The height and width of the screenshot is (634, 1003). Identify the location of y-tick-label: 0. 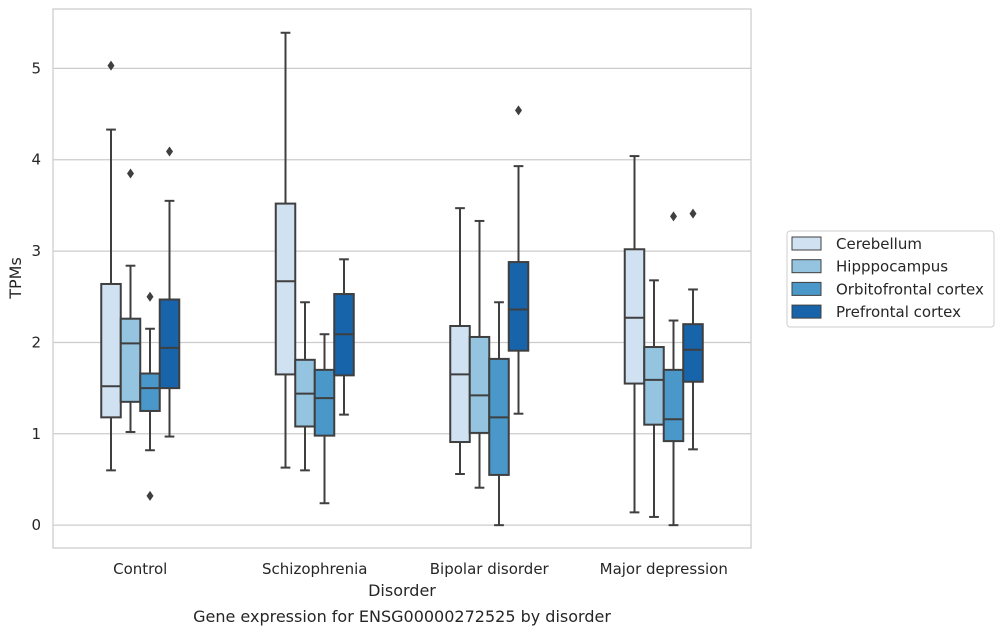
(36, 525).